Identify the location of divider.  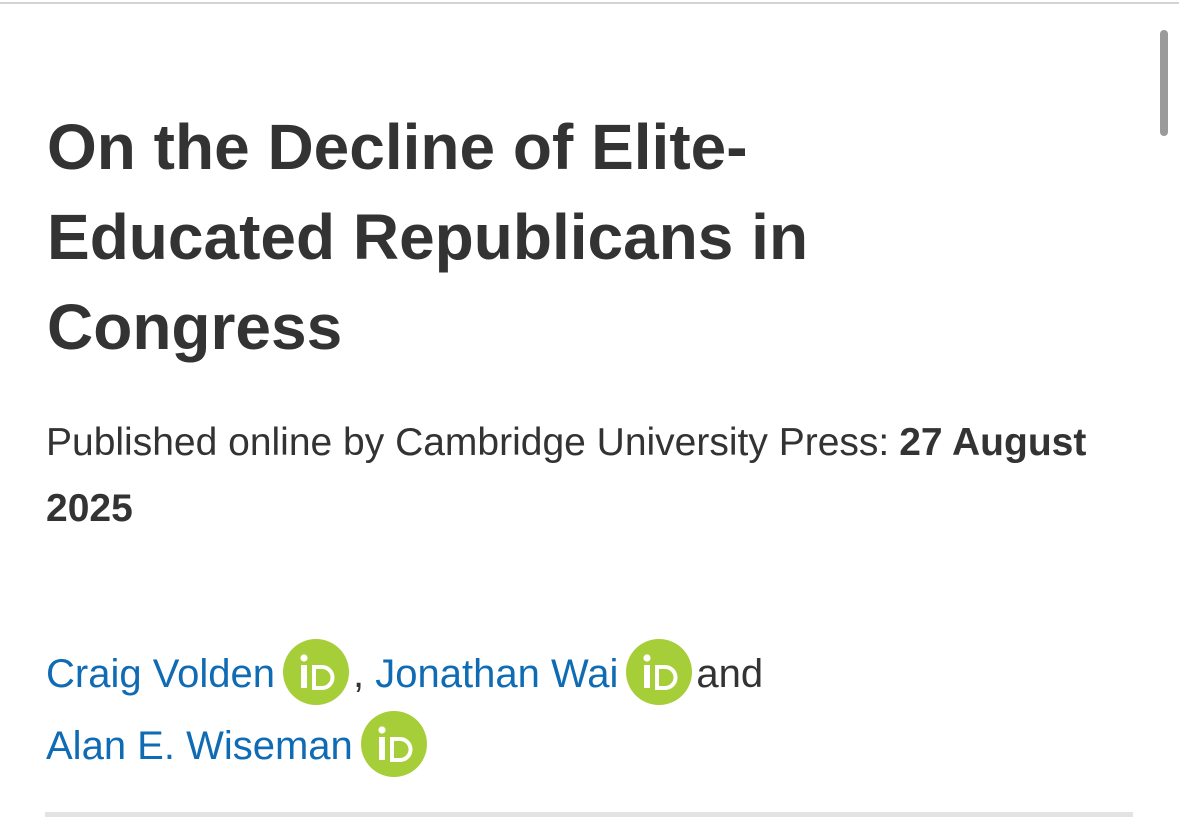
(589, 814).